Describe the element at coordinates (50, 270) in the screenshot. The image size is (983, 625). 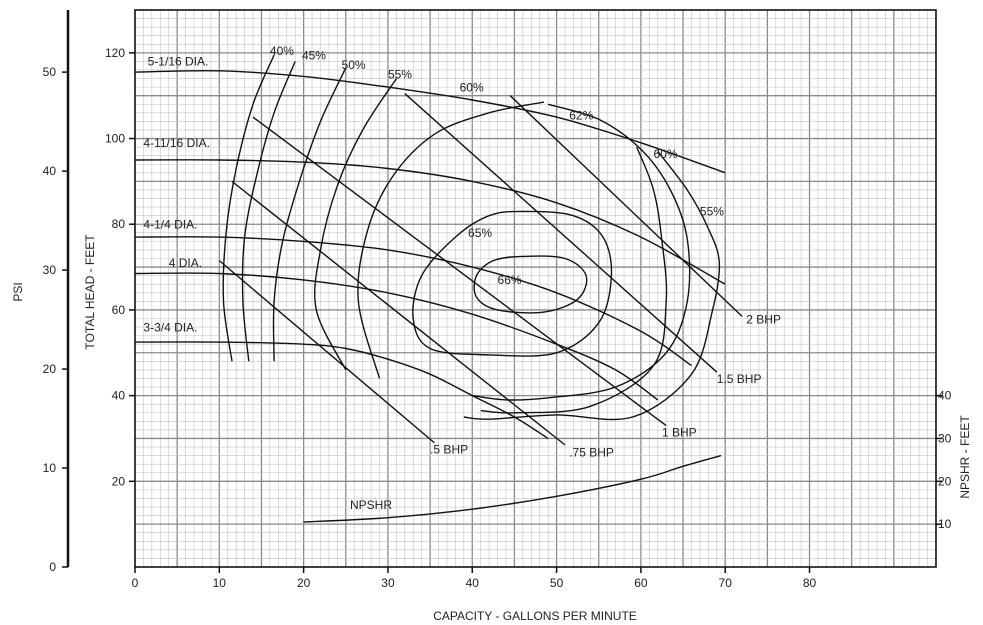
I see `psi-tick-label: 30` at that location.